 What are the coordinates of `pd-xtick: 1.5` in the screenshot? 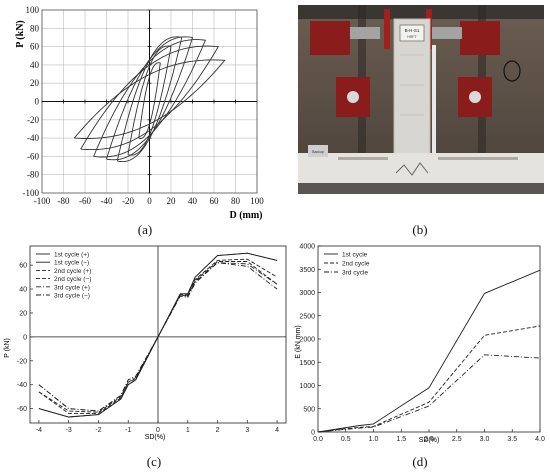 It's located at (401, 439).